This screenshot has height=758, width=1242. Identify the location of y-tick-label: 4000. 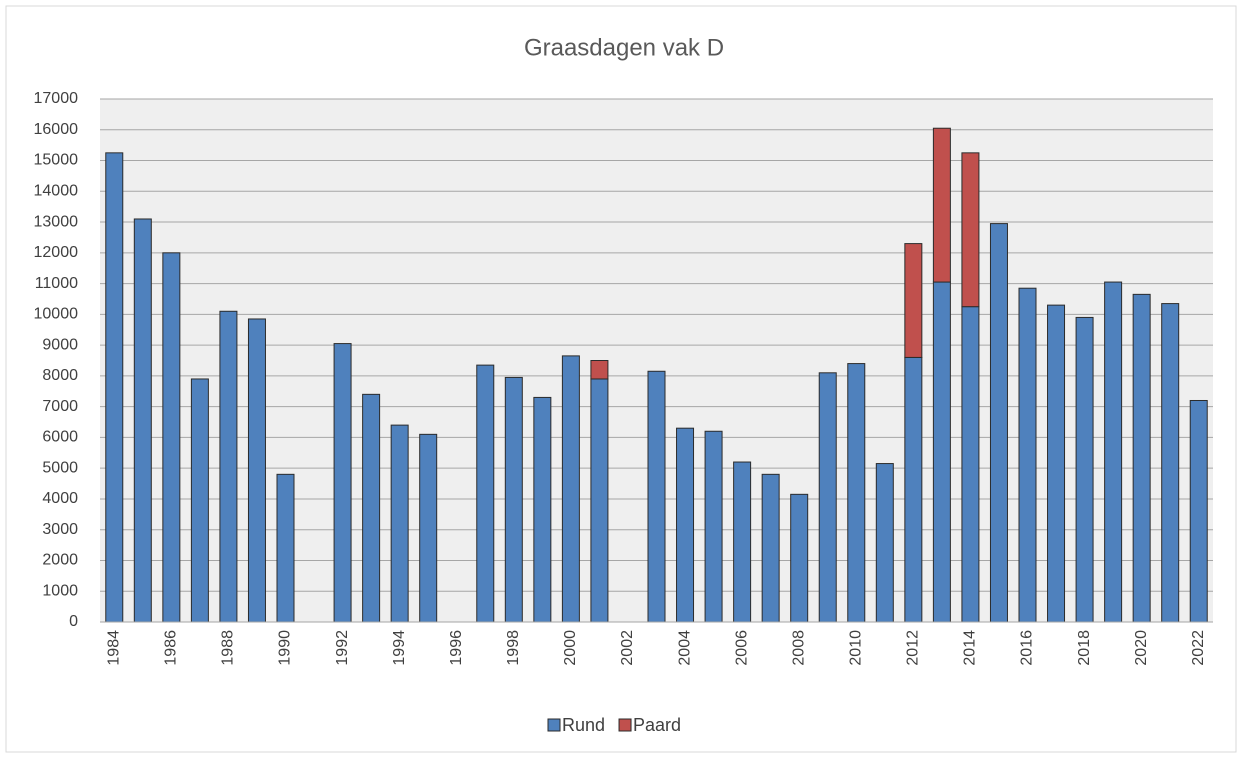
(60, 498).